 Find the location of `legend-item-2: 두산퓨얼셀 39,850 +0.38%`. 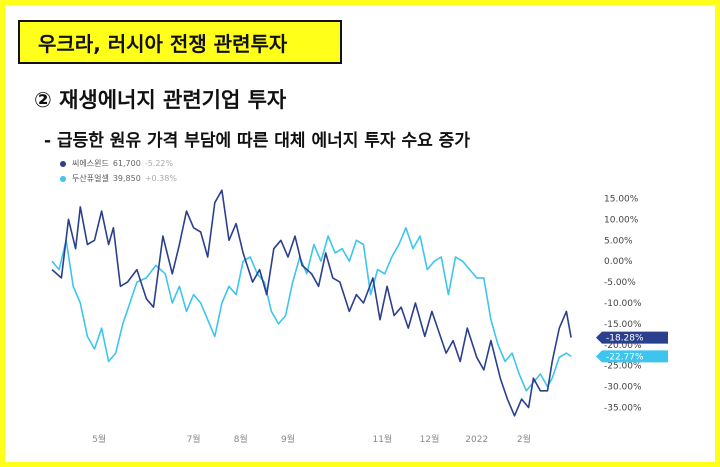

legend-item-2: 두산퓨얼셀 39,850 +0.38% is located at coordinates (118, 178).